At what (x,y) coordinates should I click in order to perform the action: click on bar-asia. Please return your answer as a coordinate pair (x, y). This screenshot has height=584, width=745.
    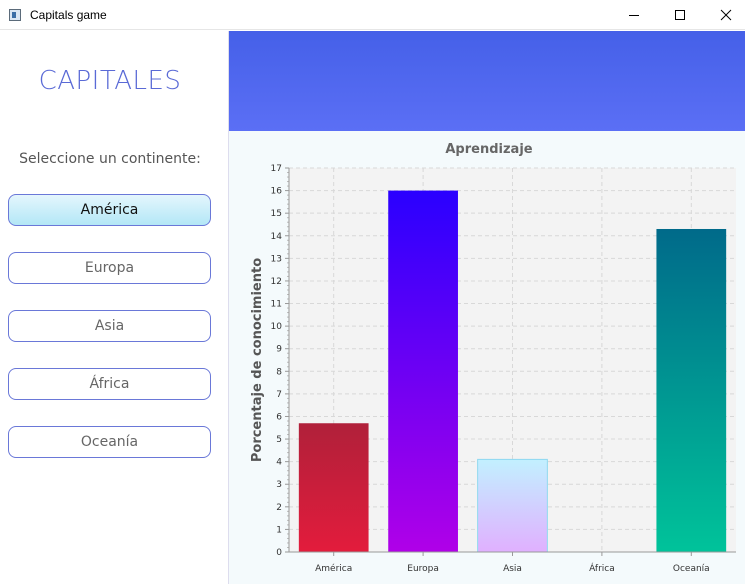
    Looking at the image, I should click on (512, 505).